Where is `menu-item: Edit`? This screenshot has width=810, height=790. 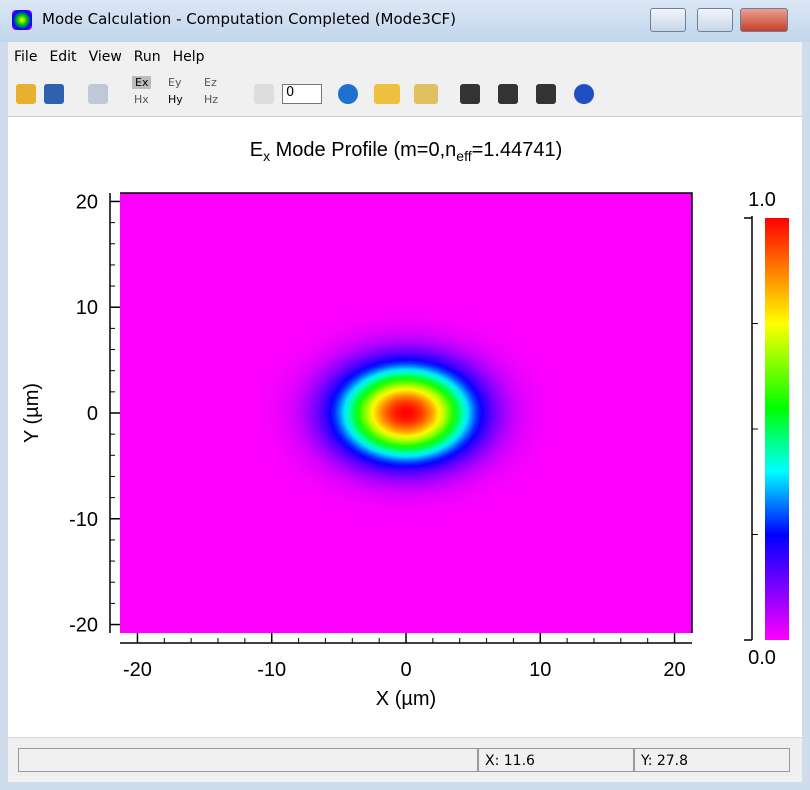
menu-item: Edit is located at coordinates (63, 57).